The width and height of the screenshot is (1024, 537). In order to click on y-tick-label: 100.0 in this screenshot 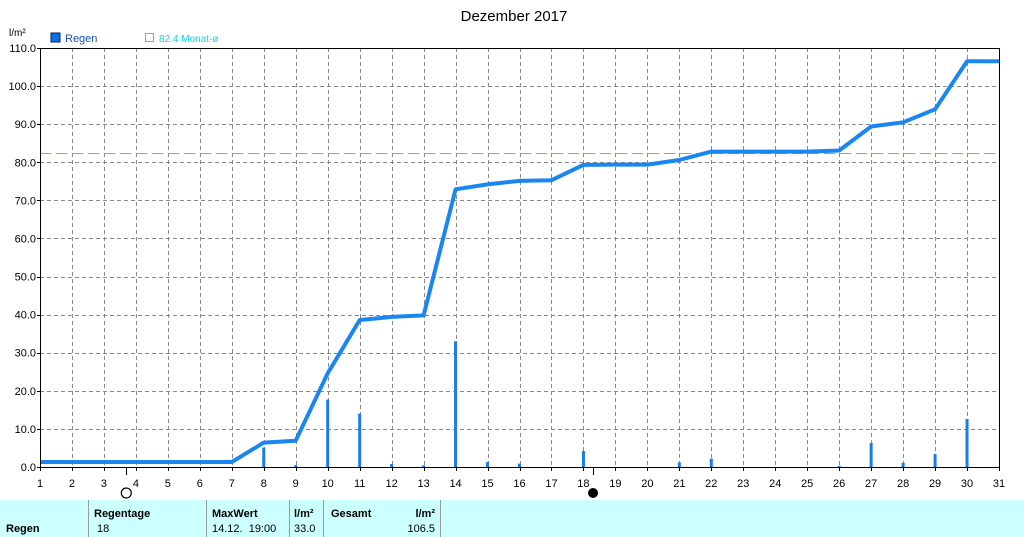, I will do `click(22, 87)`.